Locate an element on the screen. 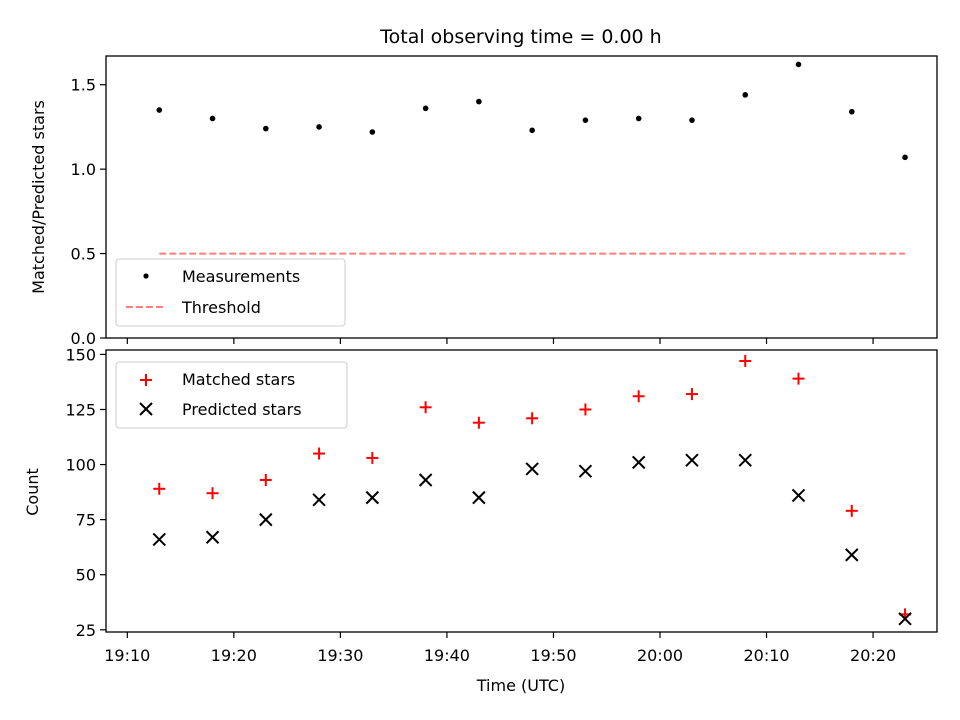  ratio-x-axis is located at coordinates (500, 341).